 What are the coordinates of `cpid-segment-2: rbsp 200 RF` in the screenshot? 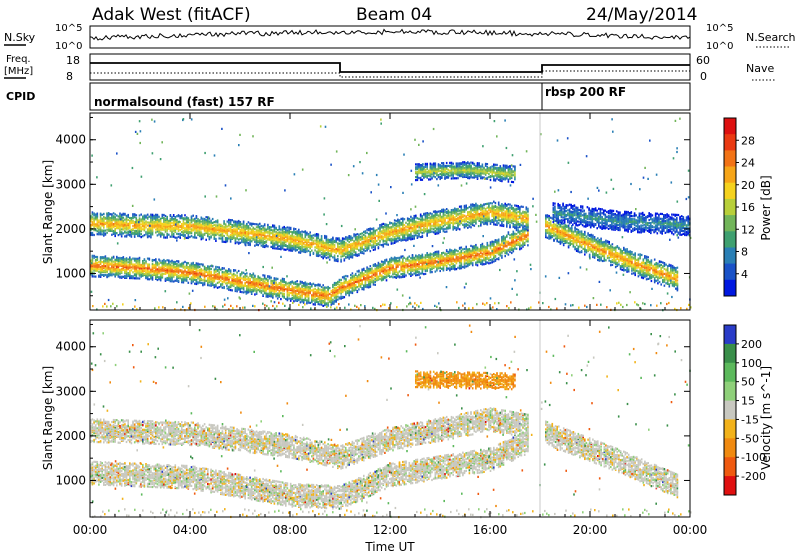 It's located at (585, 92).